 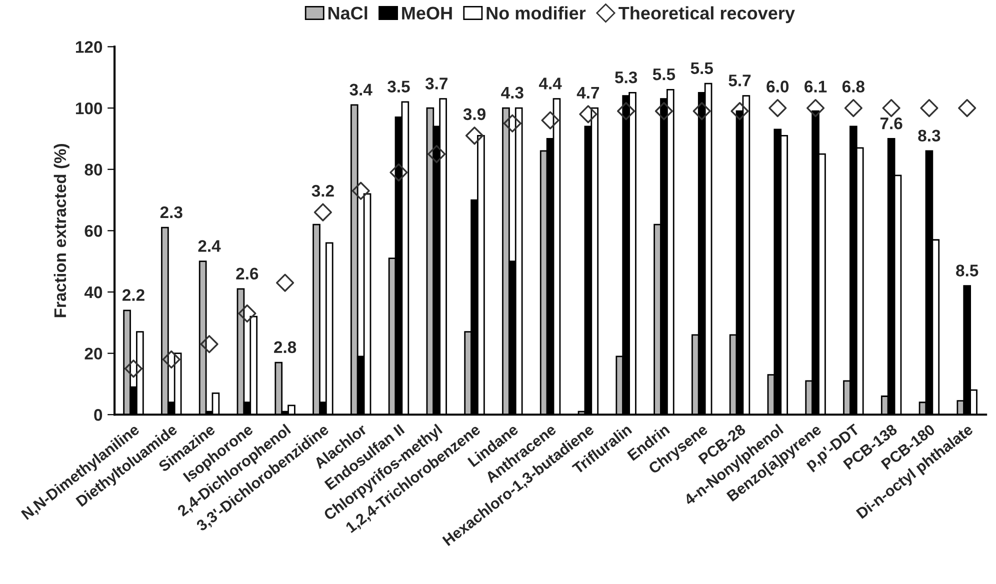 I want to click on annotation: 3.9, so click(x=474, y=114).